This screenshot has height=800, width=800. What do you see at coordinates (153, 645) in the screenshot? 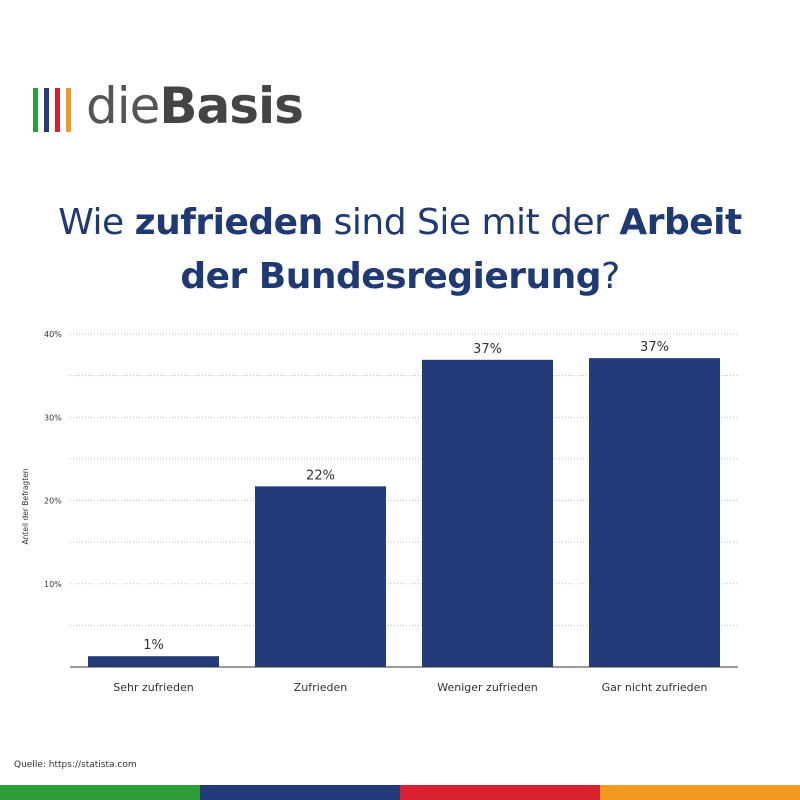
I see `data-label: 1%` at bounding box center [153, 645].